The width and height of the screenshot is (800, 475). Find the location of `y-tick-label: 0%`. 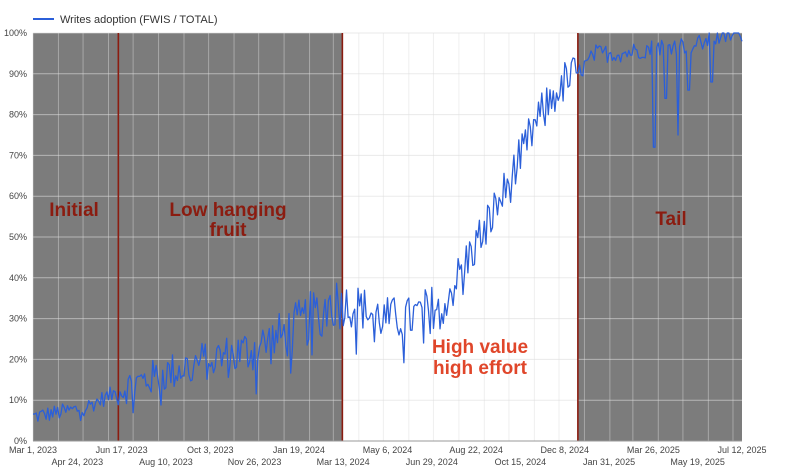

y-tick-label: 0% is located at coordinates (20, 441).